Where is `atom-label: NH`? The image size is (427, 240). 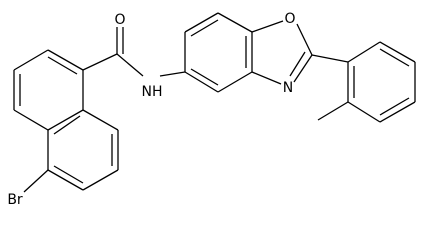 atom-label: NH is located at coordinates (152, 92).